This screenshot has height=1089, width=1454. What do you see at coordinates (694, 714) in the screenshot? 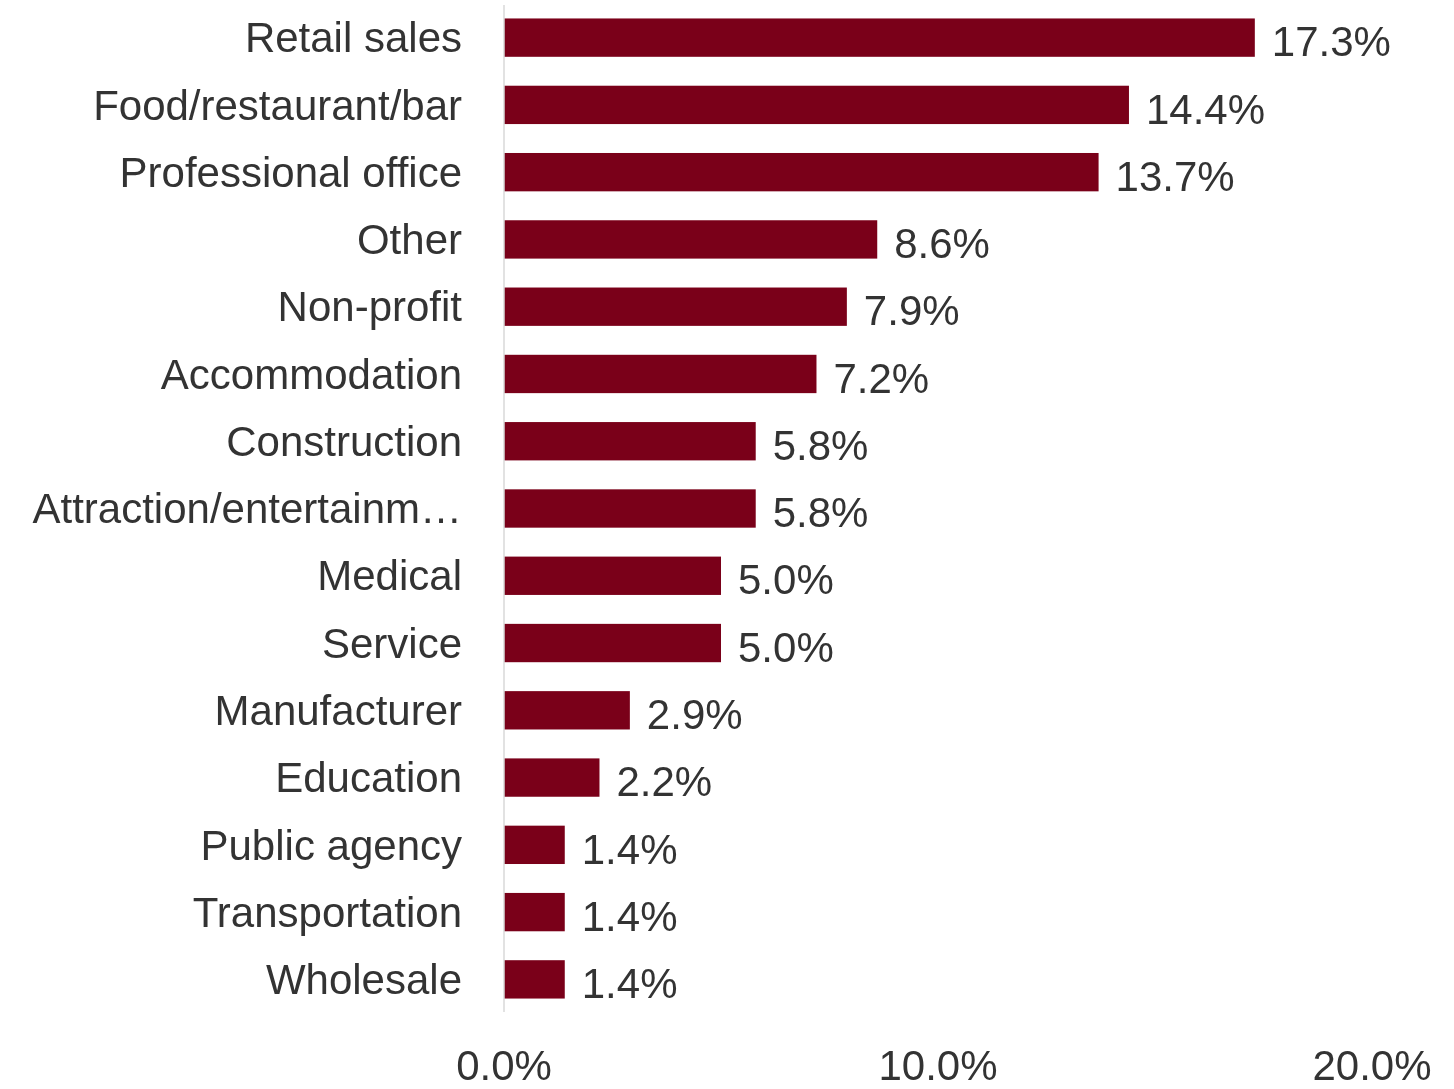
I see `data-label: 2.9%` at bounding box center [694, 714].